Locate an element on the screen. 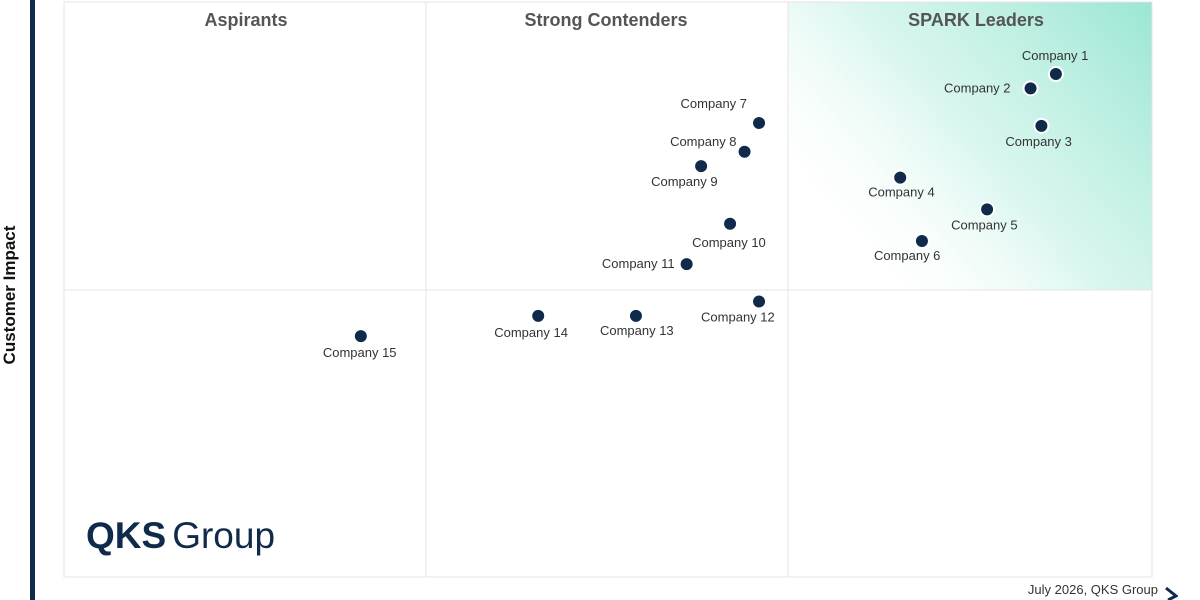  data-point-label-4: Company 4 is located at coordinates (901, 192).